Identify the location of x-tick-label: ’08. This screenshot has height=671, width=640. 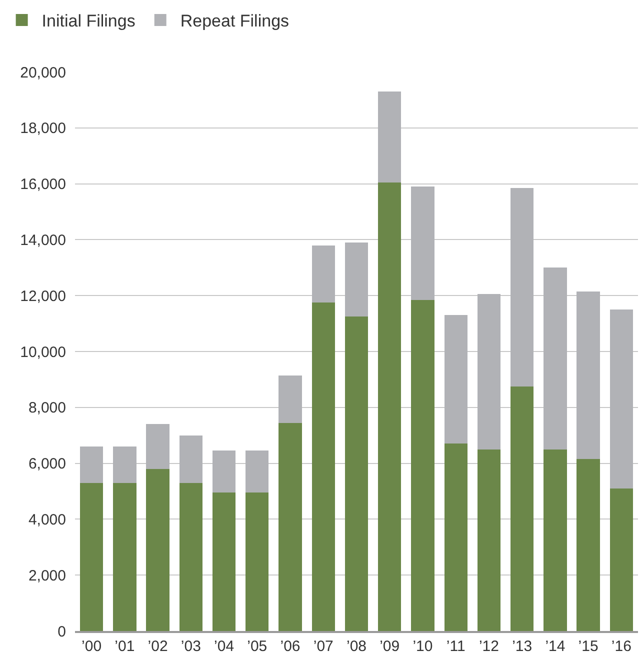
(356, 646).